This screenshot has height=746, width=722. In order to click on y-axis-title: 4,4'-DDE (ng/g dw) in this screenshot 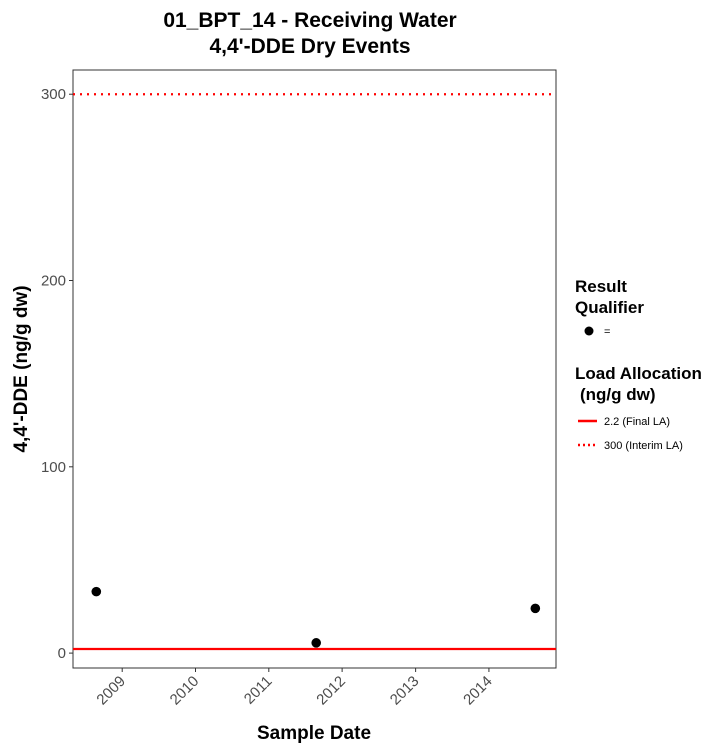, I will do `click(21, 368)`.